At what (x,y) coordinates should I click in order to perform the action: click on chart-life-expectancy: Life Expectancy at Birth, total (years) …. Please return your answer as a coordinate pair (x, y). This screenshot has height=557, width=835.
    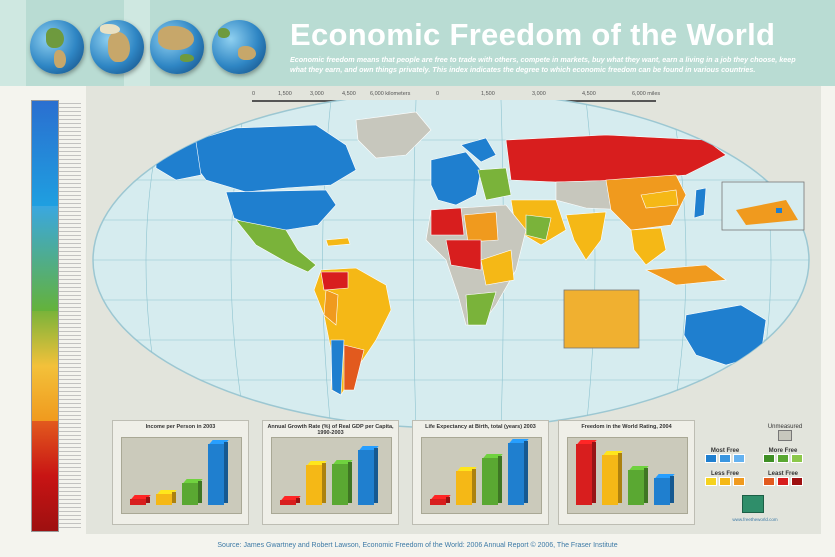
    Looking at the image, I should click on (480, 472).